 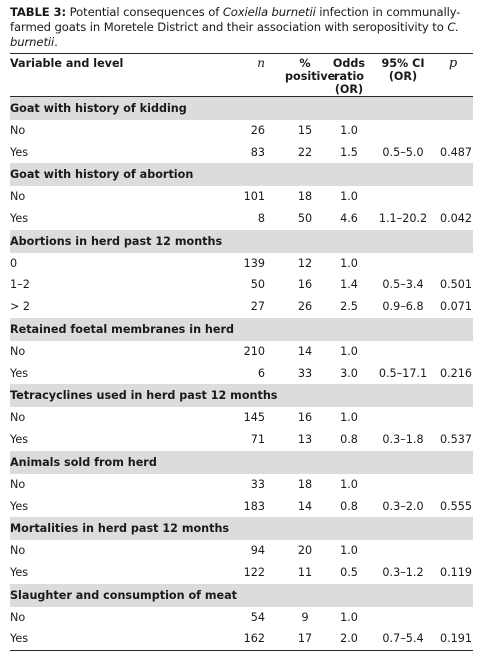 I want to click on table-row: Yes 183 14 0.8 0.3–2.0 0.555, so click(x=241, y=506).